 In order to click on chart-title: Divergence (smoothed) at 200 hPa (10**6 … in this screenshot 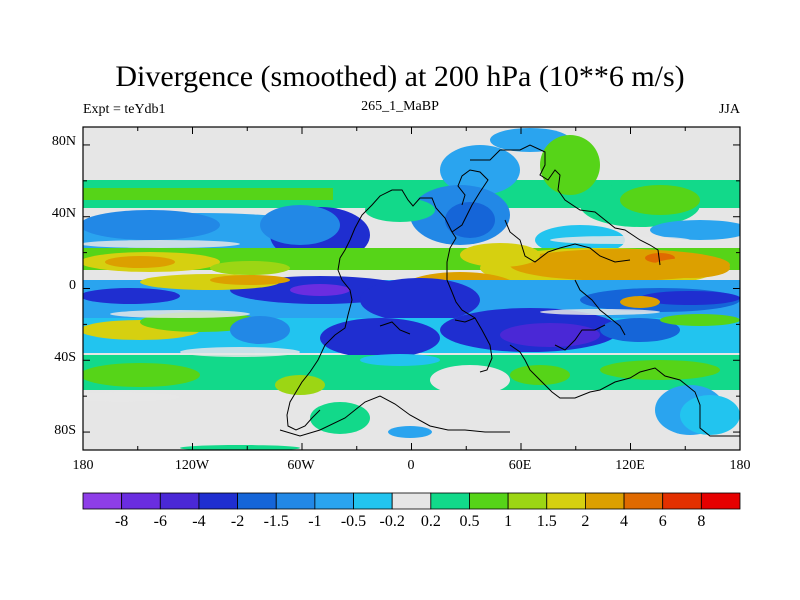, I will do `click(400, 76)`.